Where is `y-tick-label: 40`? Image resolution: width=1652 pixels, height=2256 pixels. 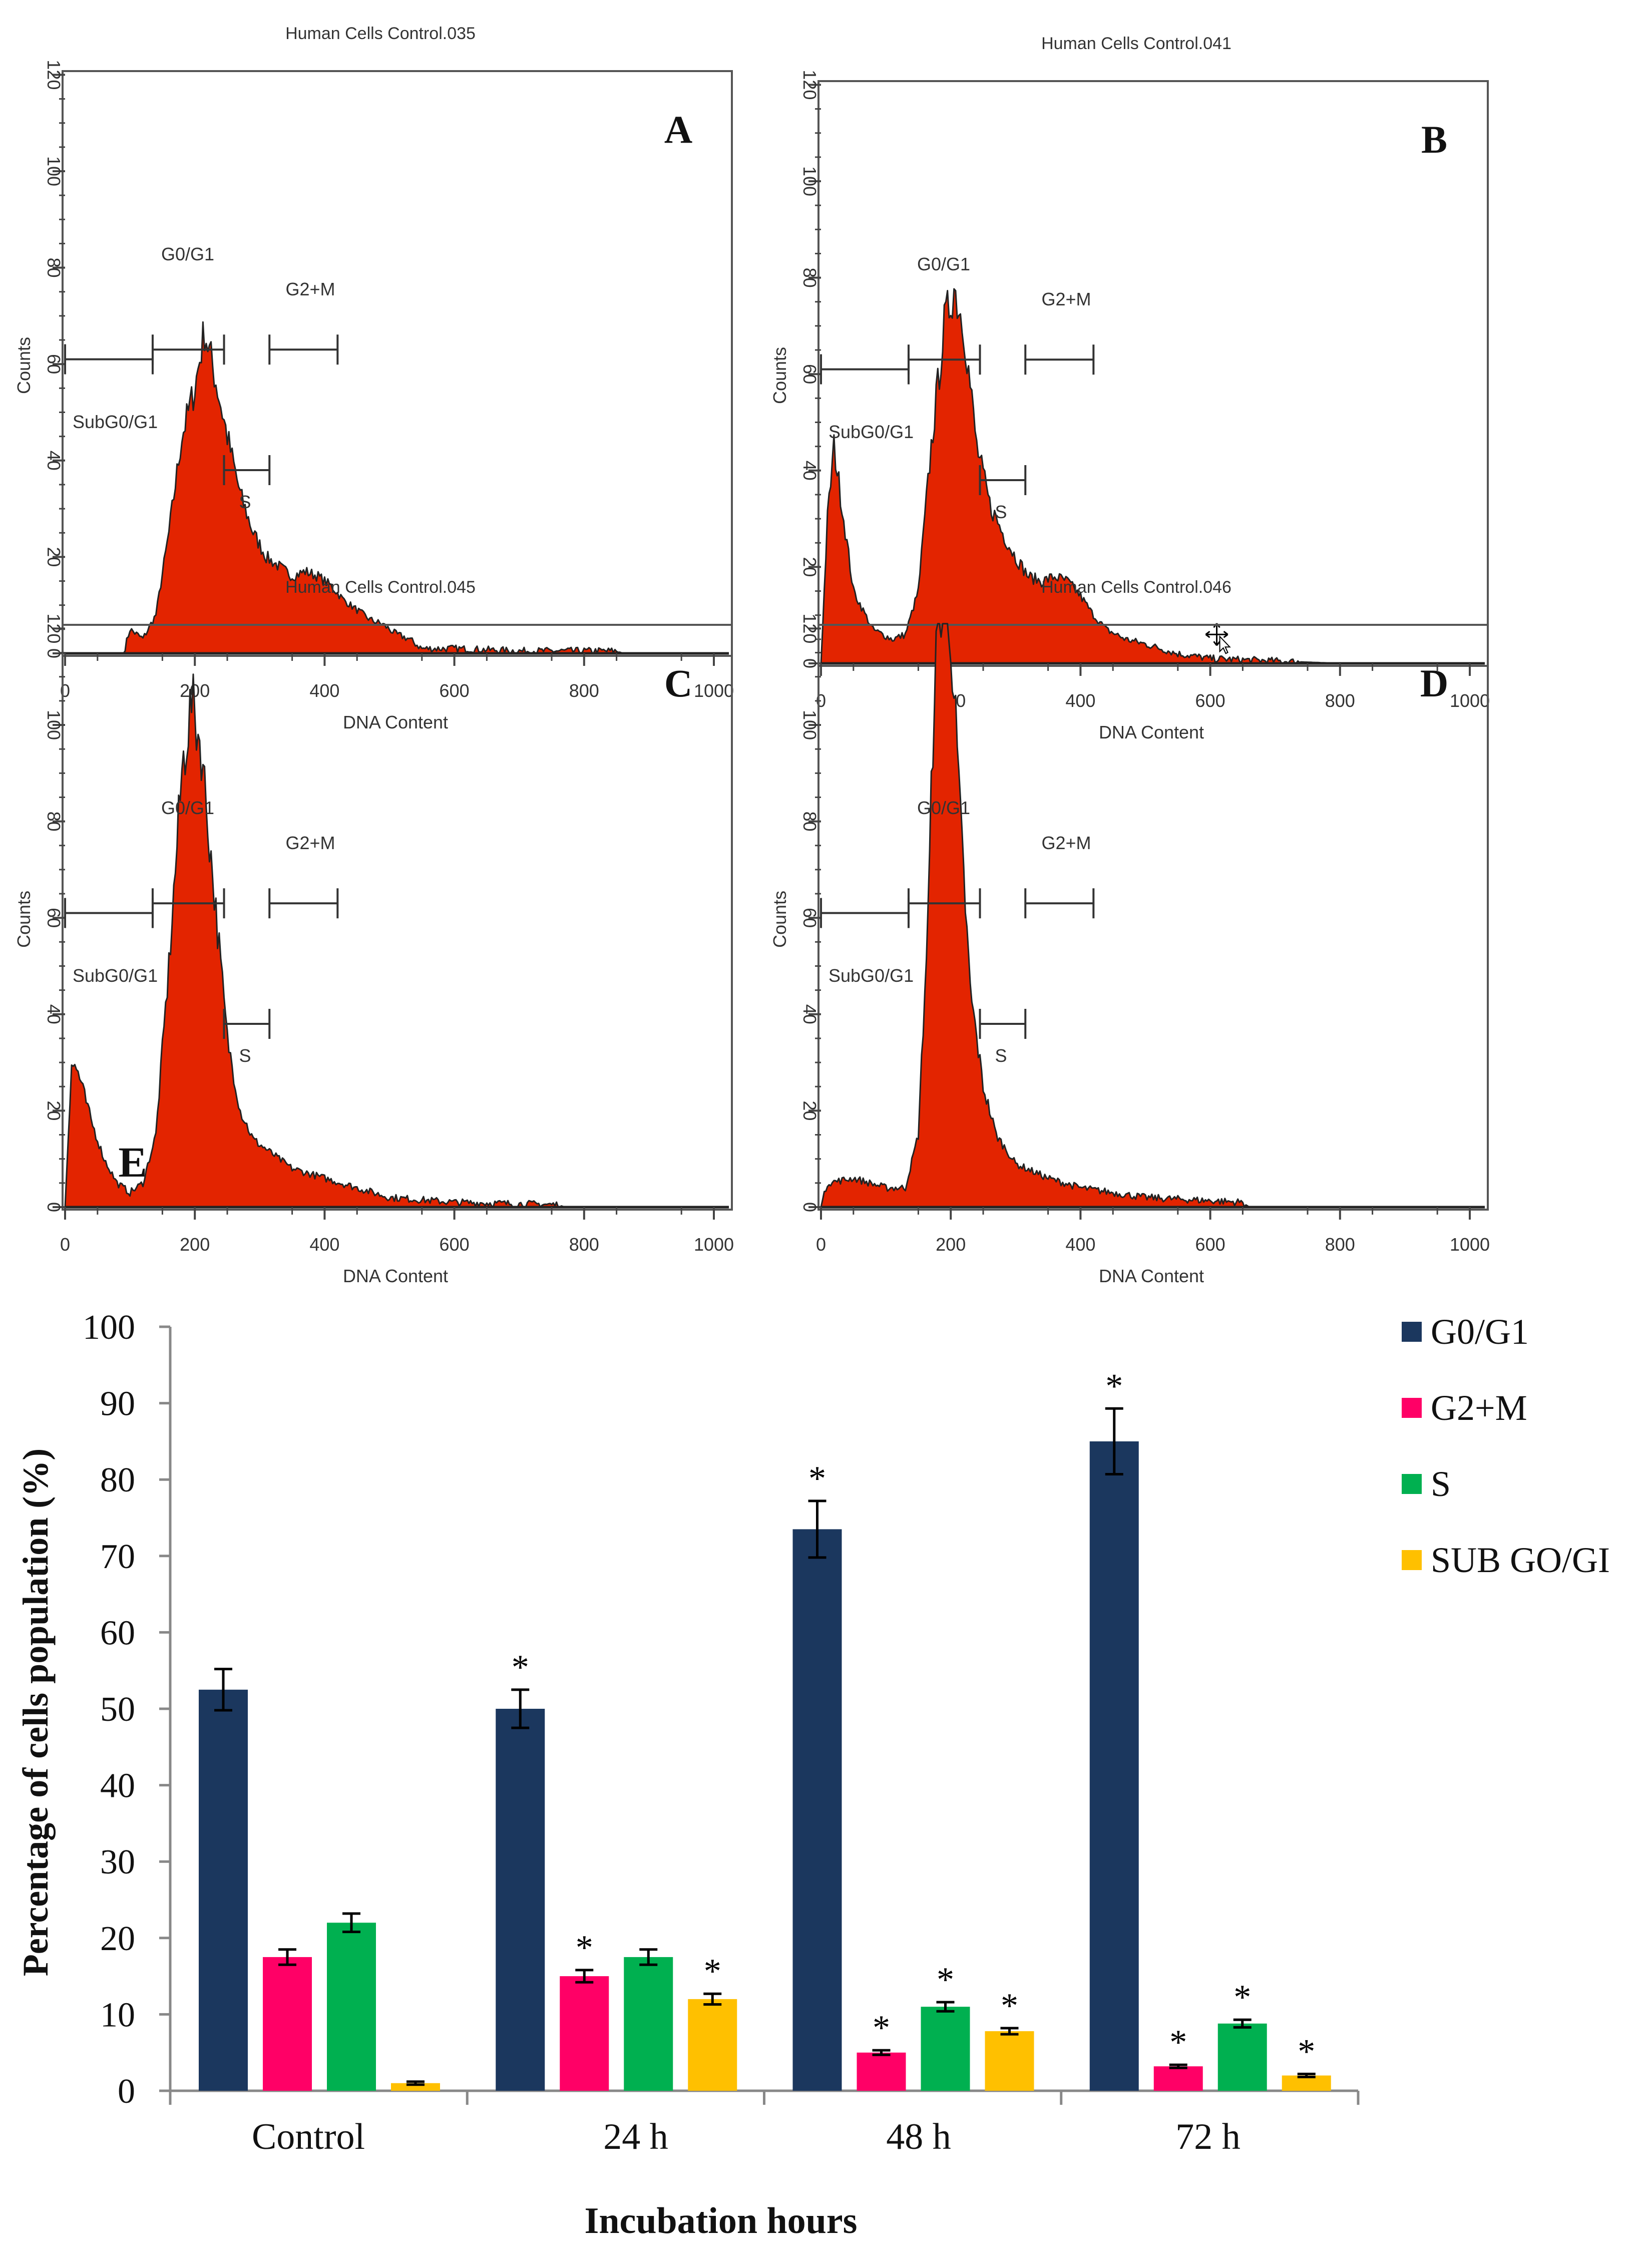
y-tick-label: 40 is located at coordinates (54, 461).